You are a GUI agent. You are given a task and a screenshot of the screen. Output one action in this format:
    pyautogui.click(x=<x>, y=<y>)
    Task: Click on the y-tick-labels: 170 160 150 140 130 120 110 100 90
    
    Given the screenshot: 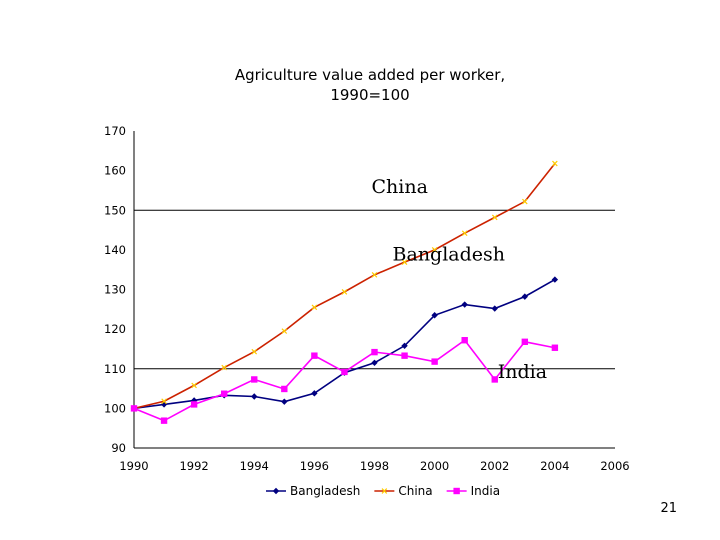 What is the action you would take?
    pyautogui.click(x=115, y=289)
    